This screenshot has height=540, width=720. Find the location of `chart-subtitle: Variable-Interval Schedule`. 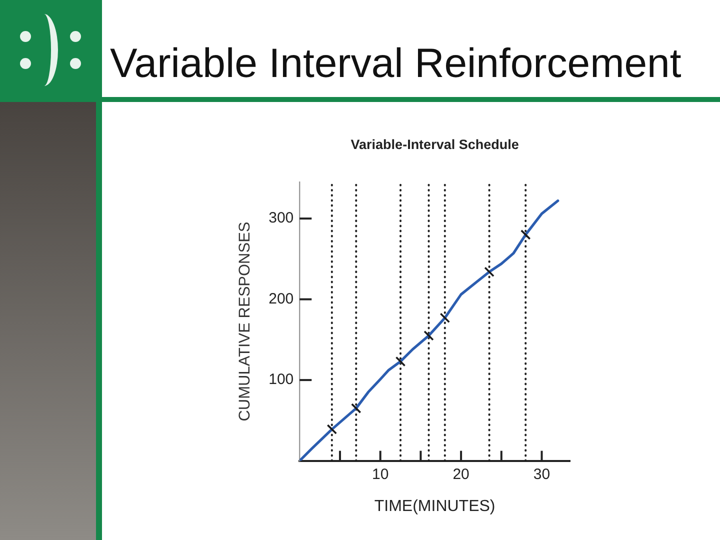

chart-subtitle: Variable-Interval Schedule is located at coordinates (435, 144).